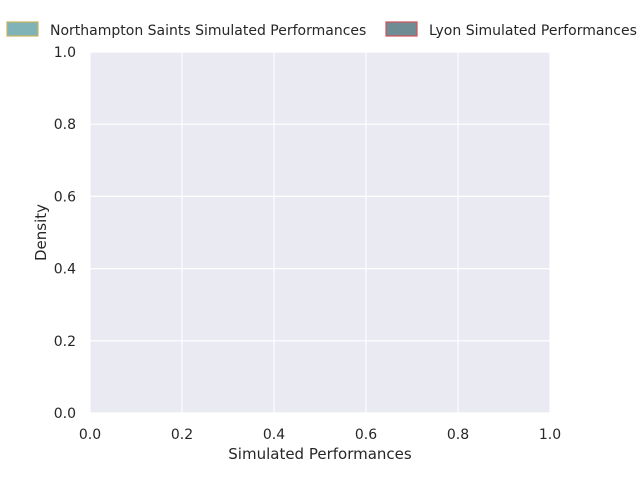  Describe the element at coordinates (90, 435) in the screenshot. I see `x-tick-label: 0.0` at that location.